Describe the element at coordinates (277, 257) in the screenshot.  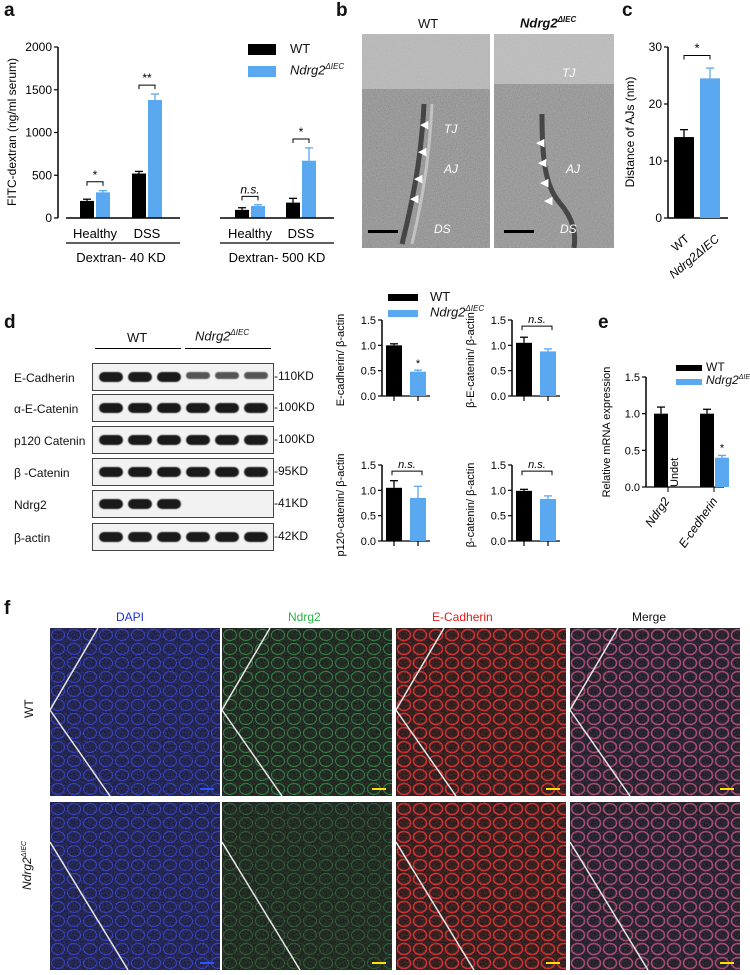
I see `group-label-500: Dextran- 500 KD` at that location.